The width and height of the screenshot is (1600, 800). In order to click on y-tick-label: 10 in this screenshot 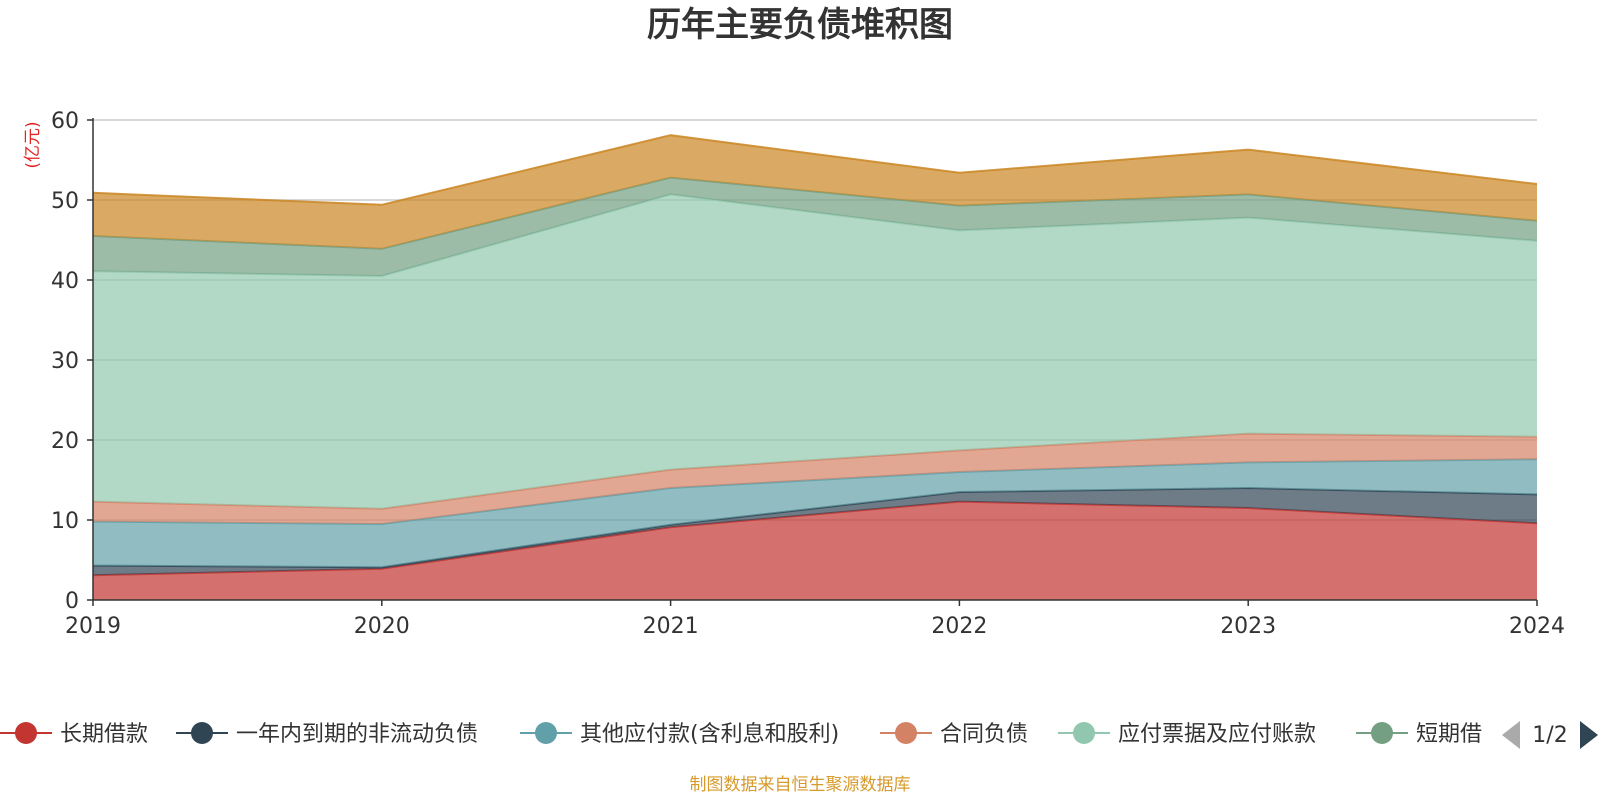, I will do `click(65, 521)`.